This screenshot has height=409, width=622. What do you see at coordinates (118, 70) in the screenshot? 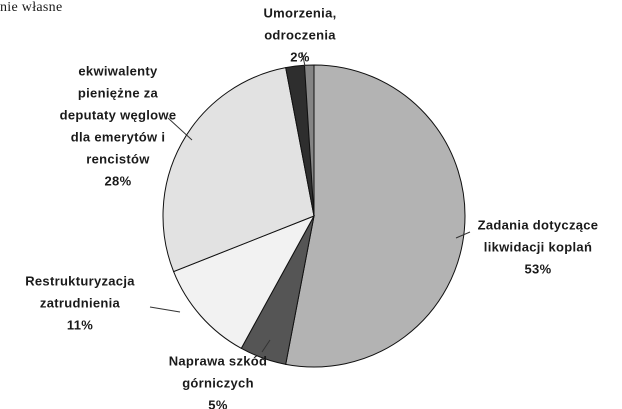
I see `slice-label: ekwiwalenty` at bounding box center [118, 70].